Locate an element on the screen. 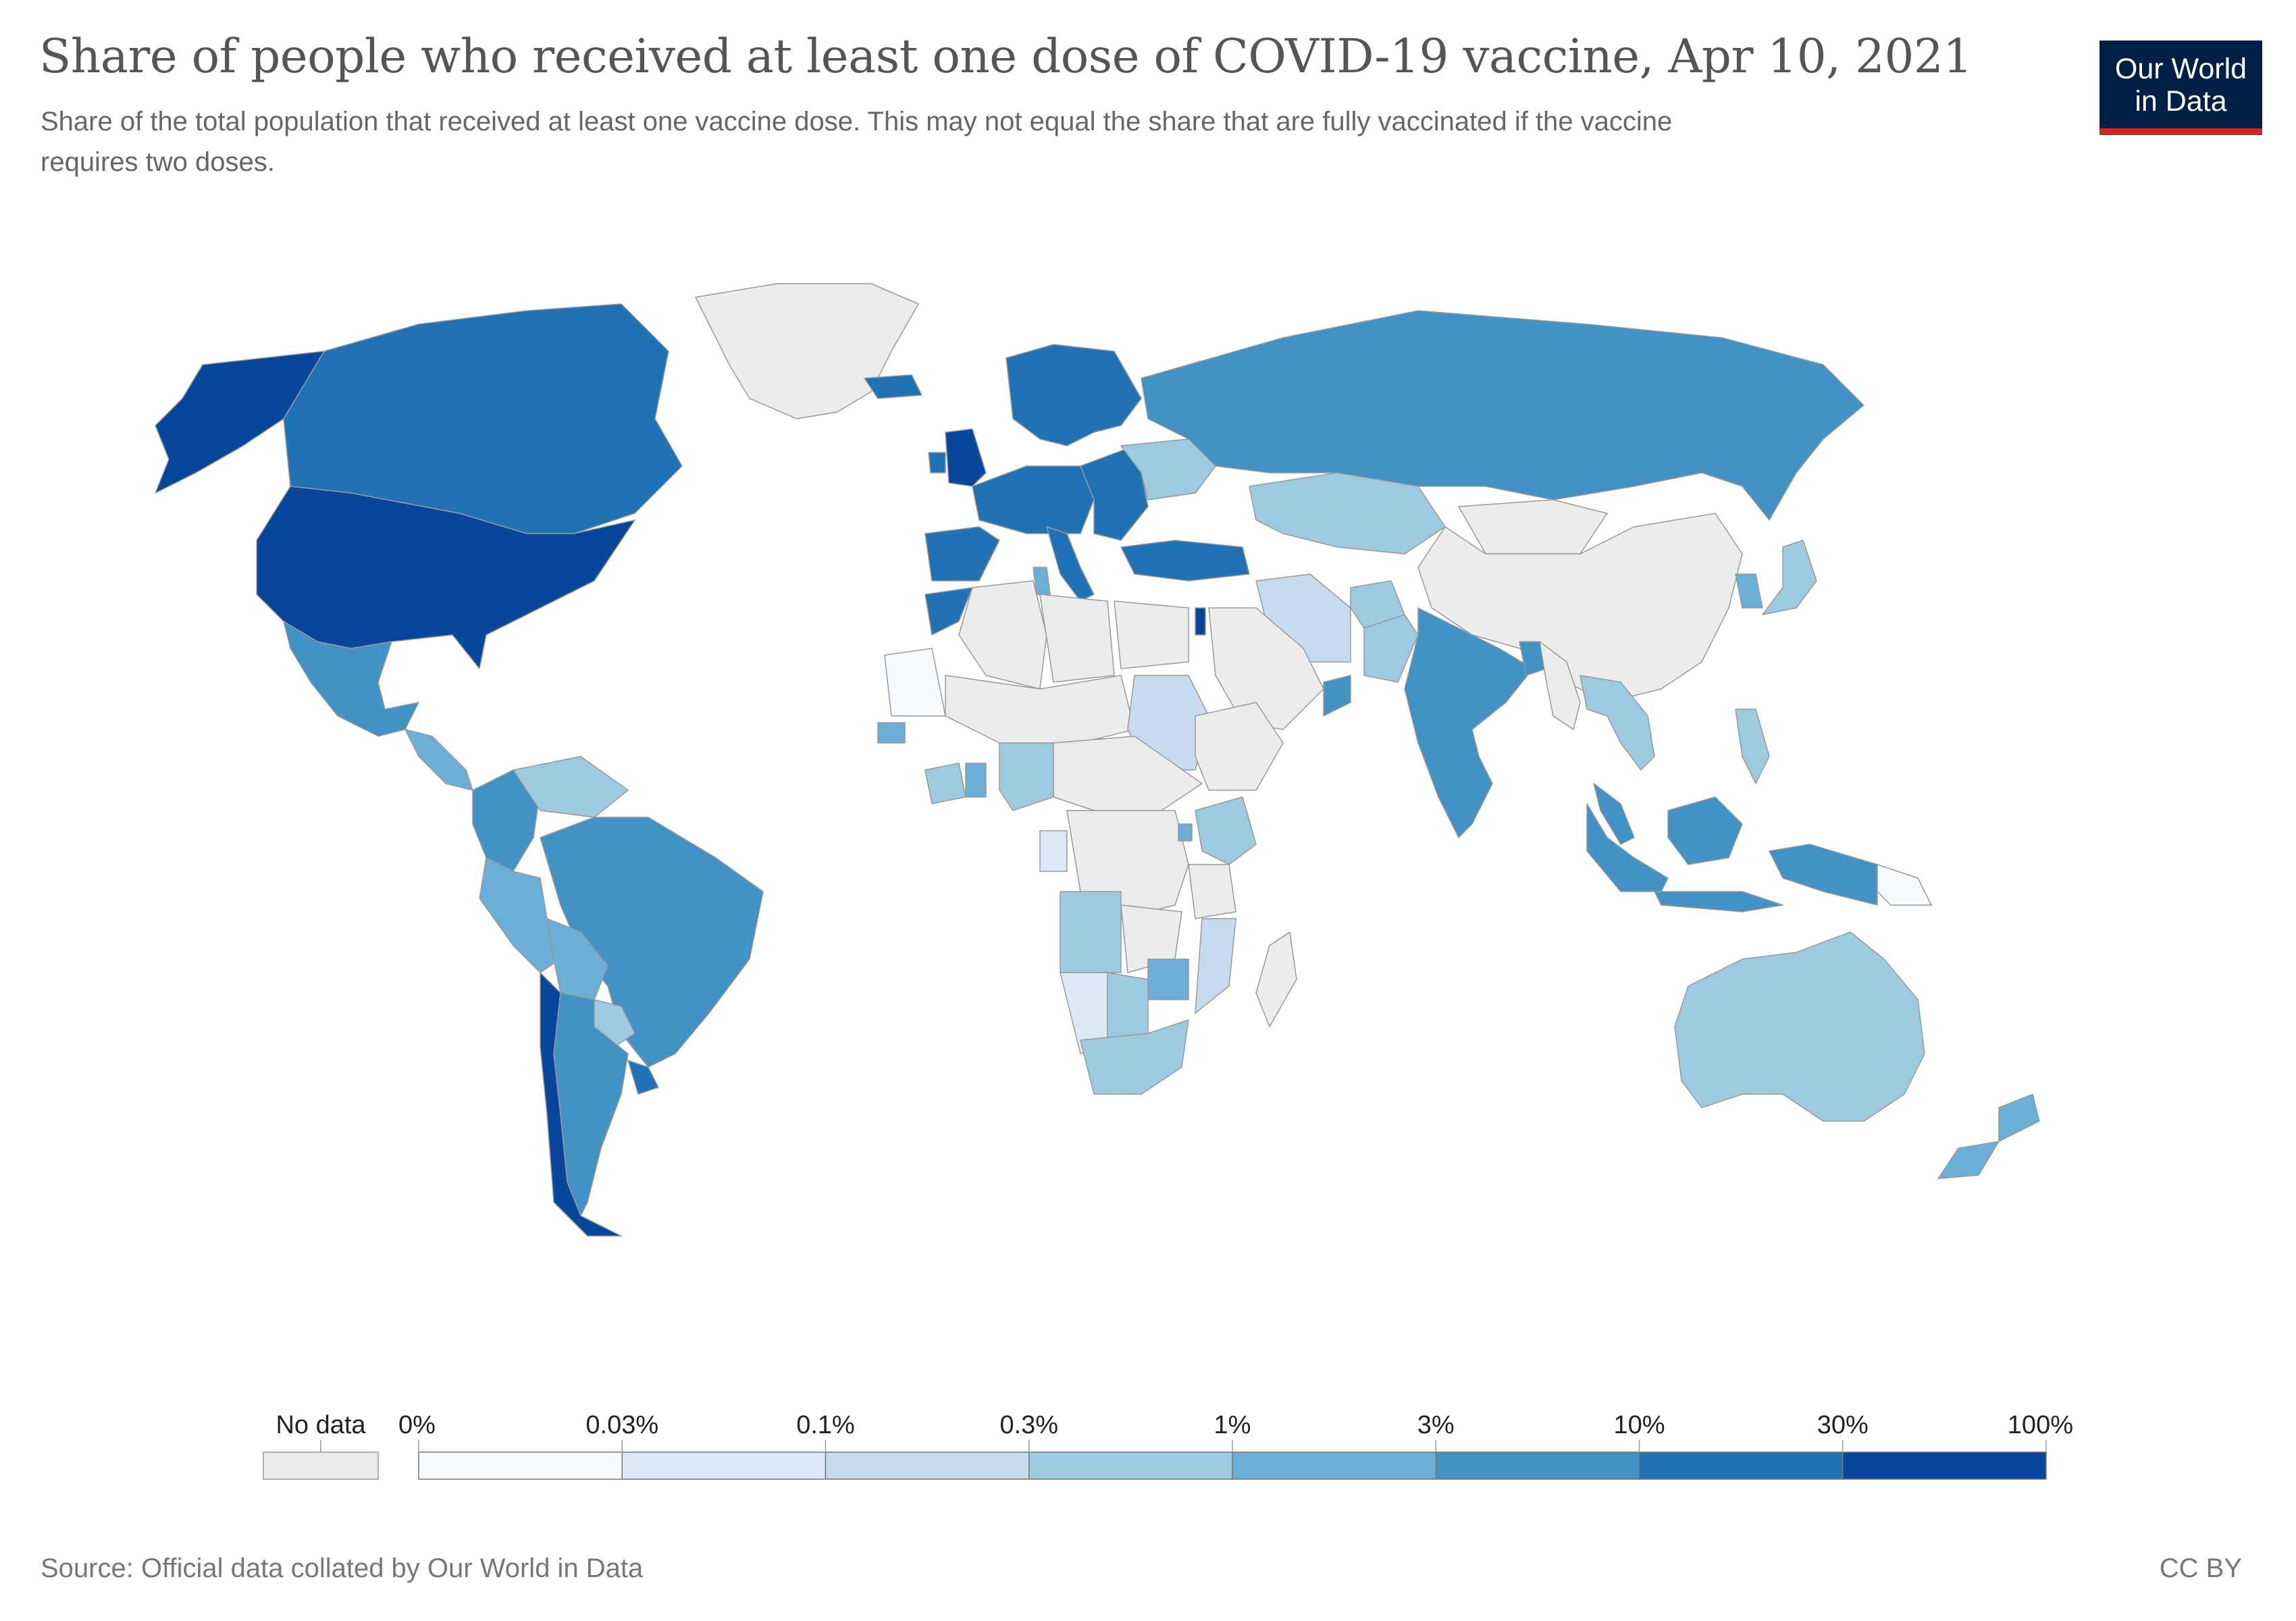 This screenshot has height=1621, width=2296. country-china is located at coordinates (1580, 608).